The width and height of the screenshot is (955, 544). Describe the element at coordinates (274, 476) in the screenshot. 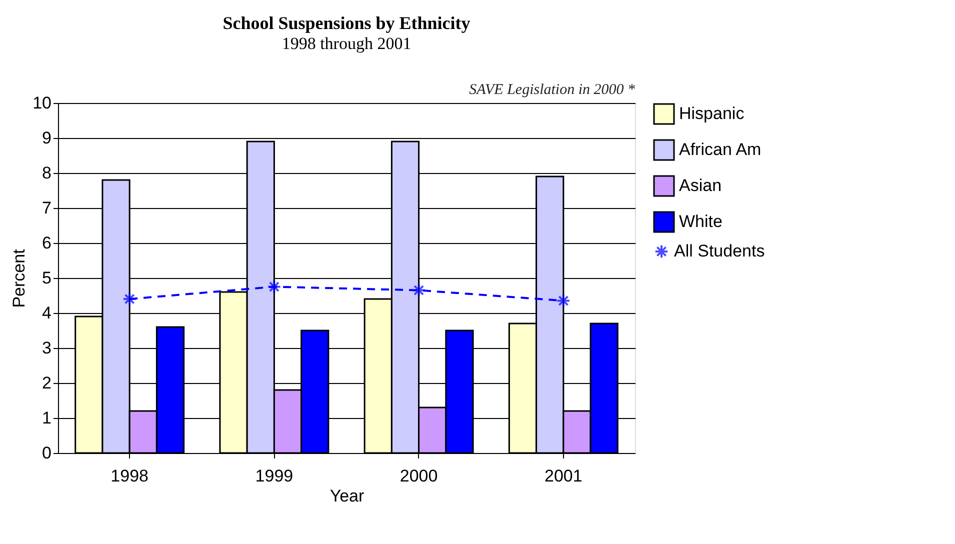

I see `x-tick-label: 1999` at that location.